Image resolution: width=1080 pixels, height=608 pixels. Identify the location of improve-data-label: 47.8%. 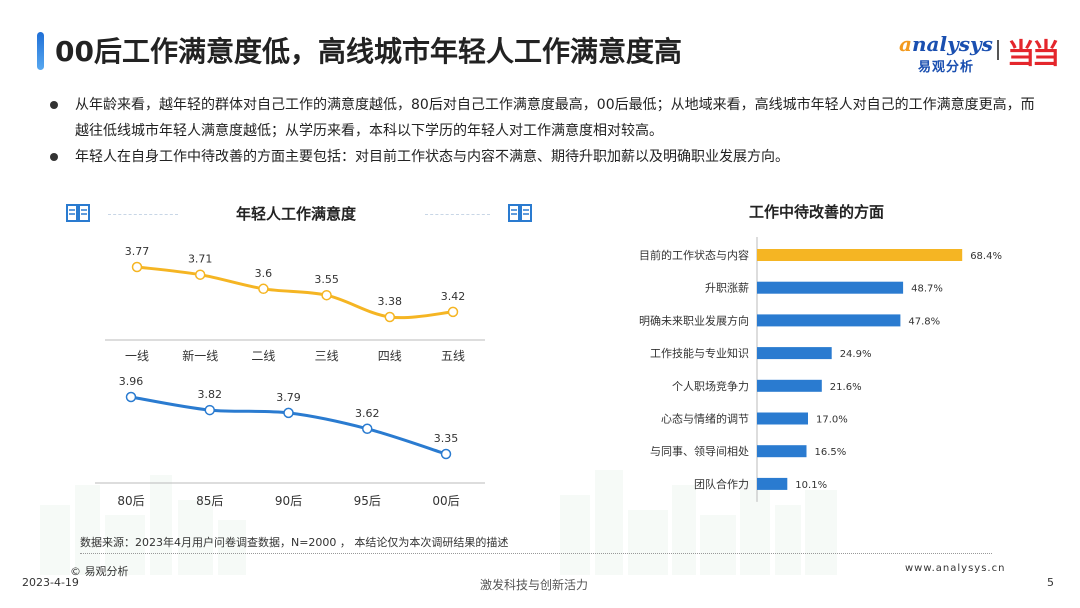
(924, 321).